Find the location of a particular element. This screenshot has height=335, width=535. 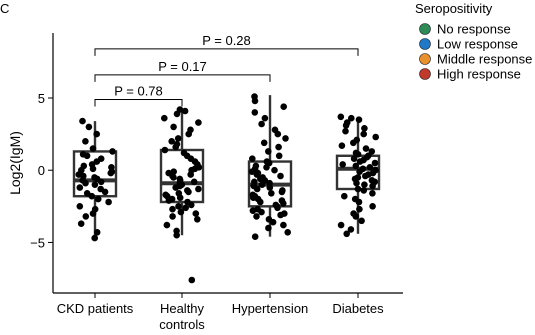

x-tick-label: CKD patients is located at coordinates (95, 308).